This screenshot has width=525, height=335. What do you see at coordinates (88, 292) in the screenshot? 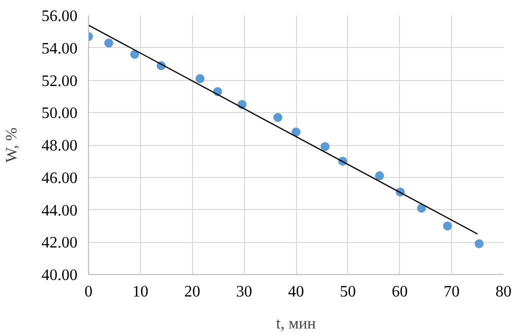
I see `x-tick-label: 0` at bounding box center [88, 292].